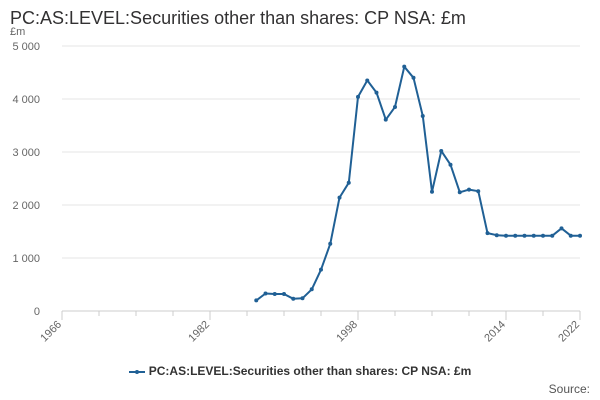 The image size is (600, 400). I want to click on x-tick-label: 2022, so click(569, 332).